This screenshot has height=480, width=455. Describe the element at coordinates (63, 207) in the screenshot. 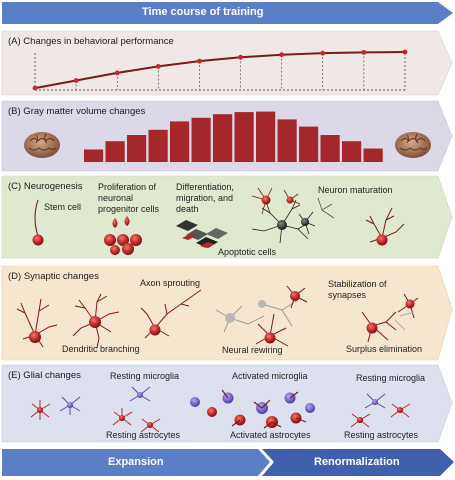

I see `stem-cell-label: Stem cell` at that location.